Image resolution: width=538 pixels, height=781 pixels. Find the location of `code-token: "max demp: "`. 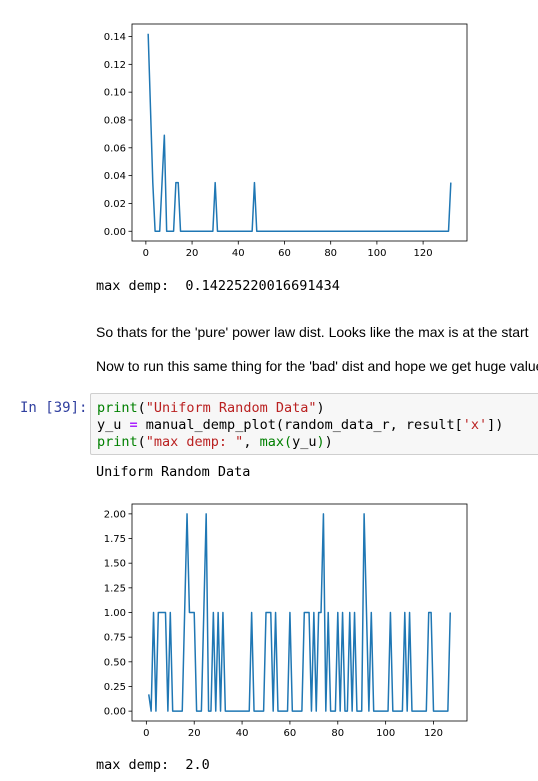

code-token: "max demp: " is located at coordinates (194, 442).